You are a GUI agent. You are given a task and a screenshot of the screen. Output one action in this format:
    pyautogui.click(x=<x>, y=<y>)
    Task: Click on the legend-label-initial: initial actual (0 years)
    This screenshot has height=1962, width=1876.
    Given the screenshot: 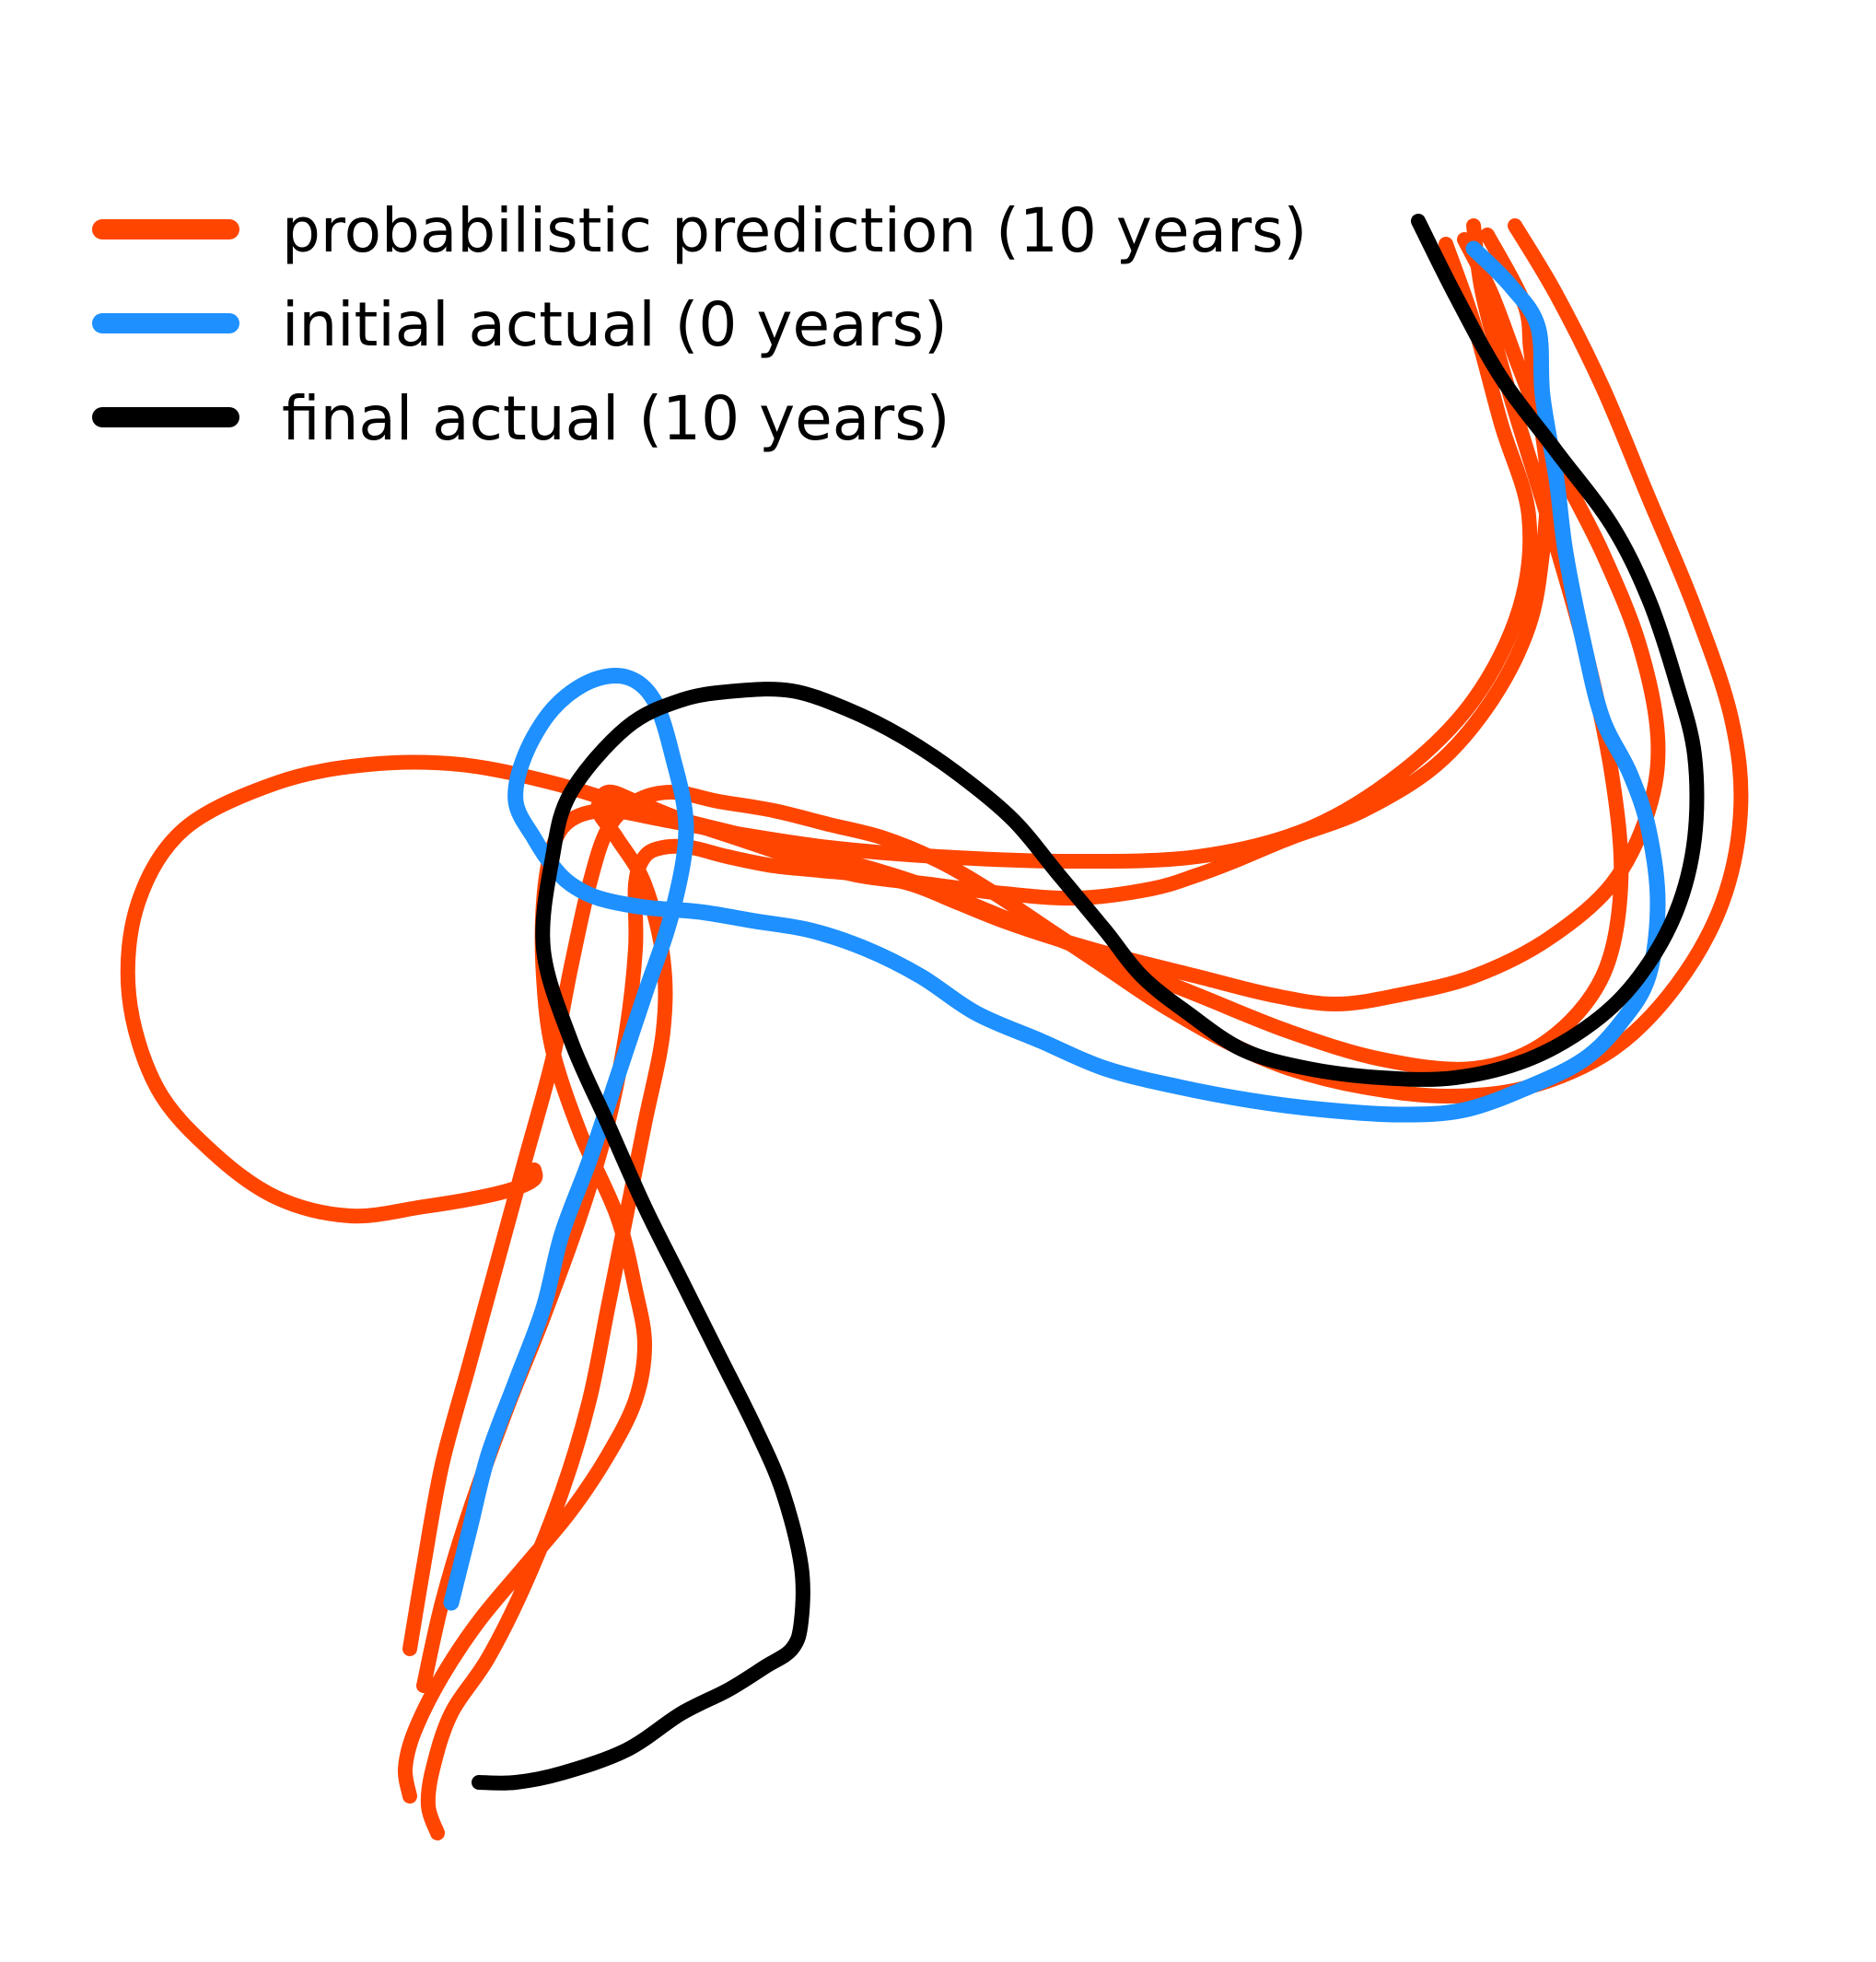 What is the action you would take?
    pyautogui.click(x=615, y=325)
    